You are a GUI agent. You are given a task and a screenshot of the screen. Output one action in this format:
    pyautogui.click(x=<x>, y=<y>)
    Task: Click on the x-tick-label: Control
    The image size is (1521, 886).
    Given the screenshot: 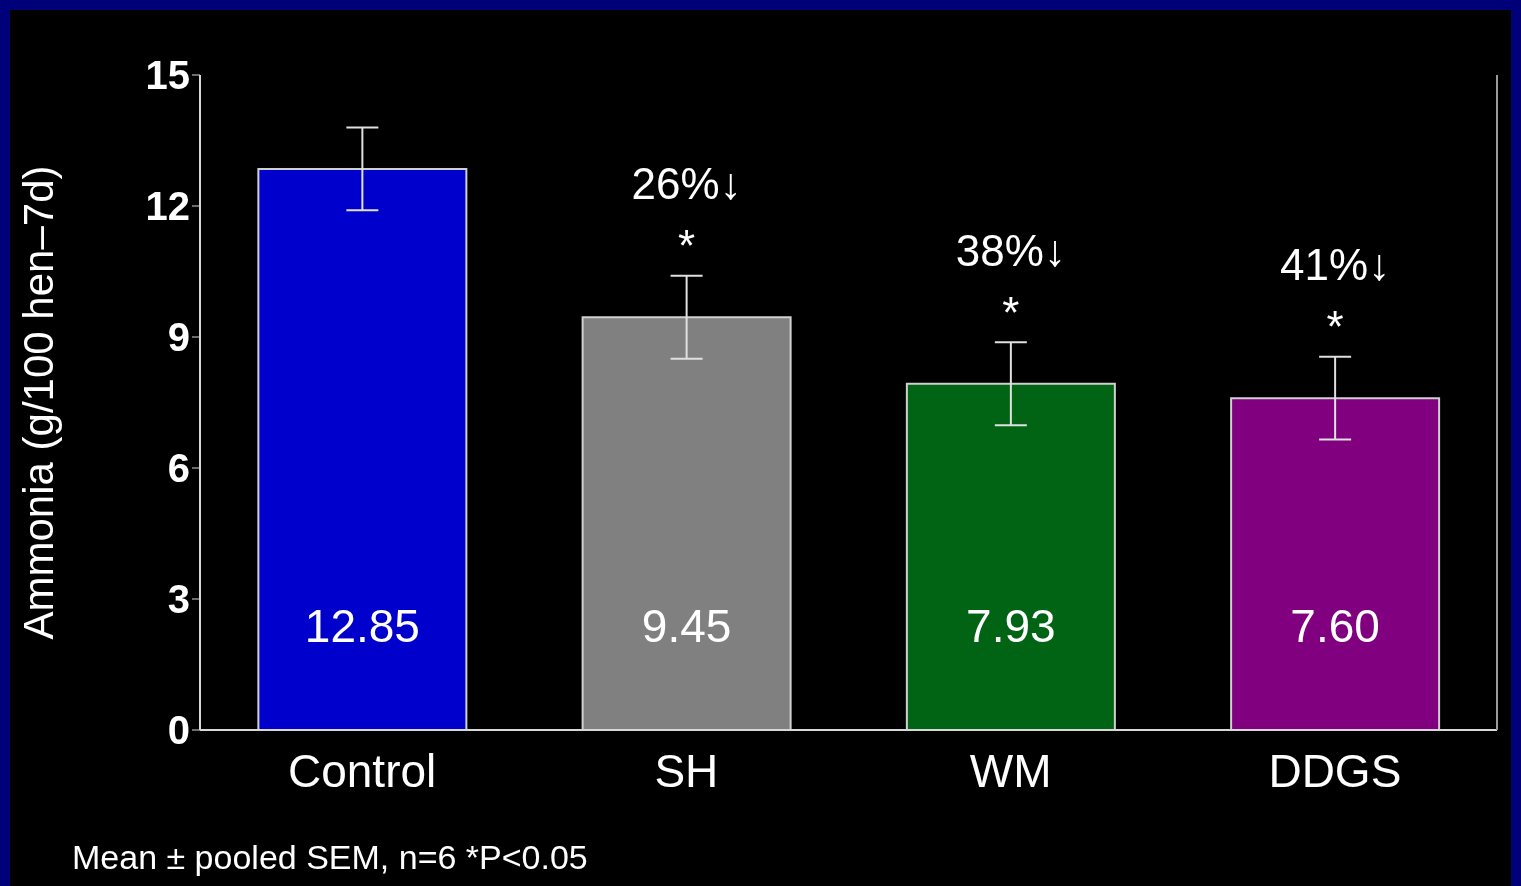 What is the action you would take?
    pyautogui.click(x=362, y=770)
    